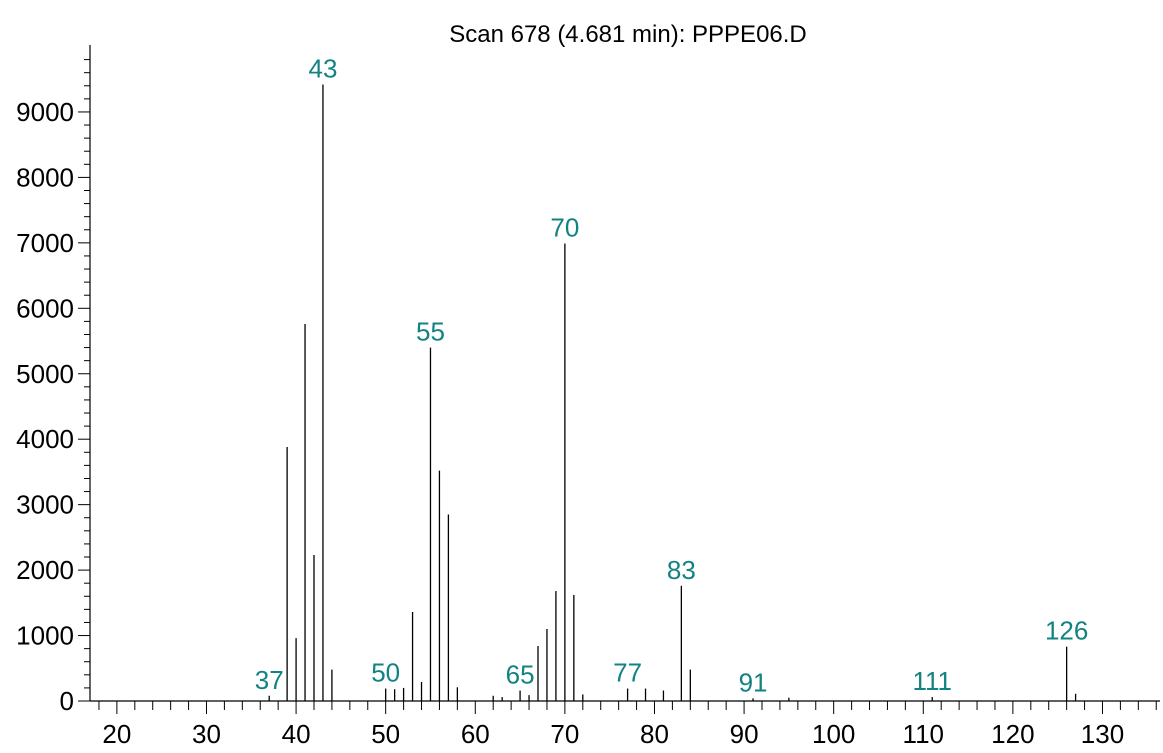 The width and height of the screenshot is (1163, 753). What do you see at coordinates (45, 112) in the screenshot?
I see `y-tick-label: 9000` at bounding box center [45, 112].